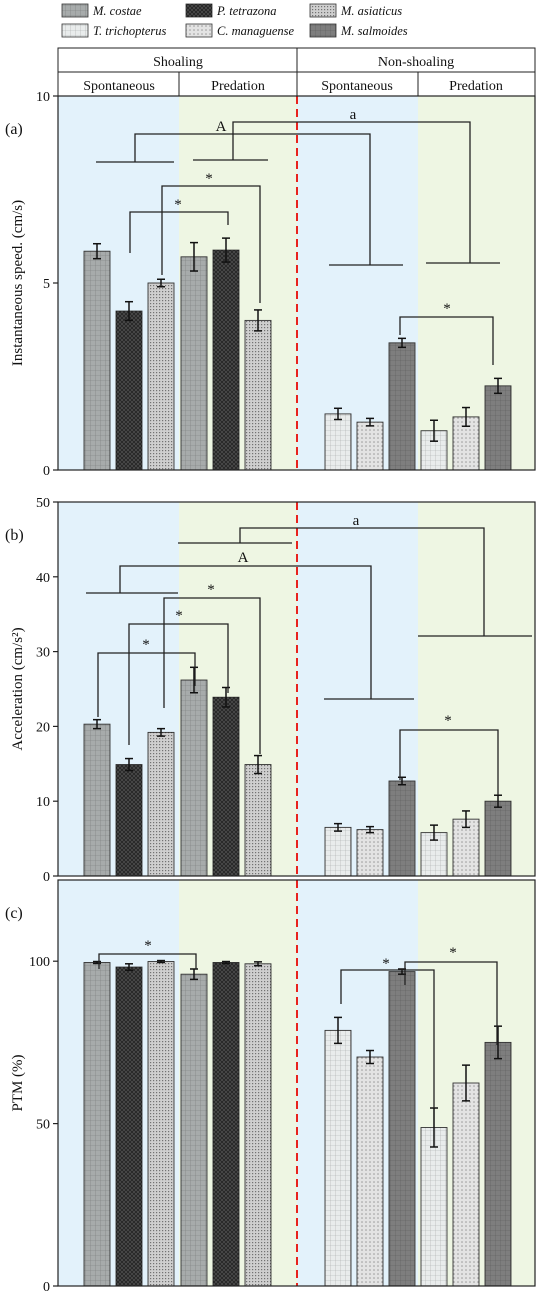 The height and width of the screenshot is (1296, 550). What do you see at coordinates (18, 688) in the screenshot?
I see `y-axis-label: Acceleration (cm/s²)` at bounding box center [18, 688].